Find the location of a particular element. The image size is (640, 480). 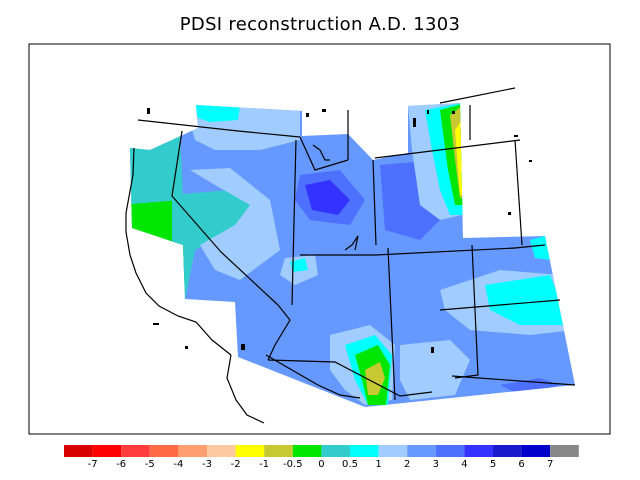

legend-tick-label: -6 is located at coordinates (121, 464).